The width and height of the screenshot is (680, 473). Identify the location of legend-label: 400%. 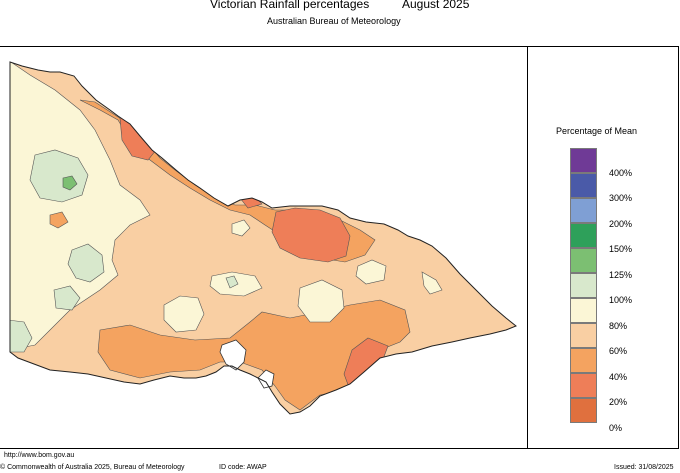
(621, 173).